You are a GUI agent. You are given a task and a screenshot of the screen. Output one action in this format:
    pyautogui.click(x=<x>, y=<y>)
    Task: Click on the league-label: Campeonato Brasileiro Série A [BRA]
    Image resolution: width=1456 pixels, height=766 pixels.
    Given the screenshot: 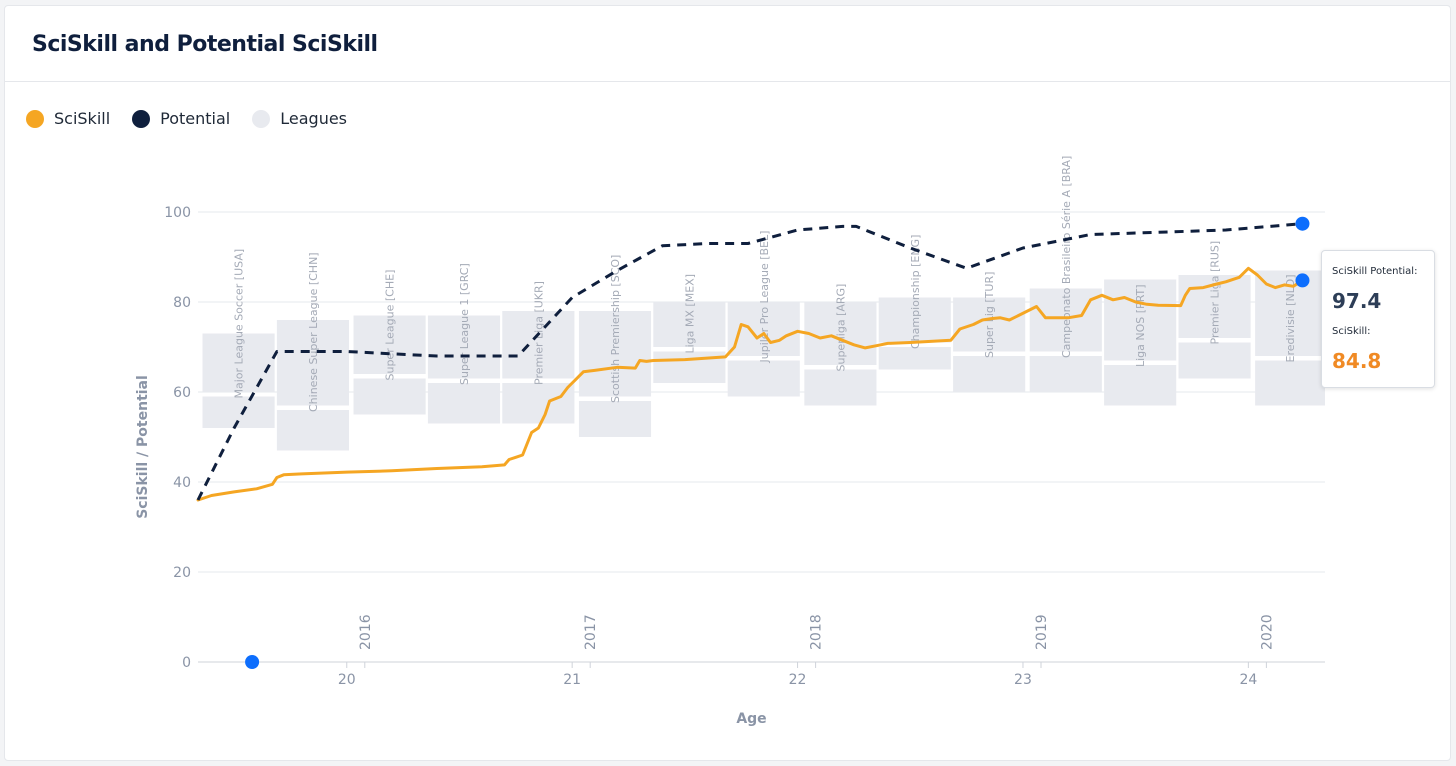 What is the action you would take?
    pyautogui.click(x=1066, y=257)
    